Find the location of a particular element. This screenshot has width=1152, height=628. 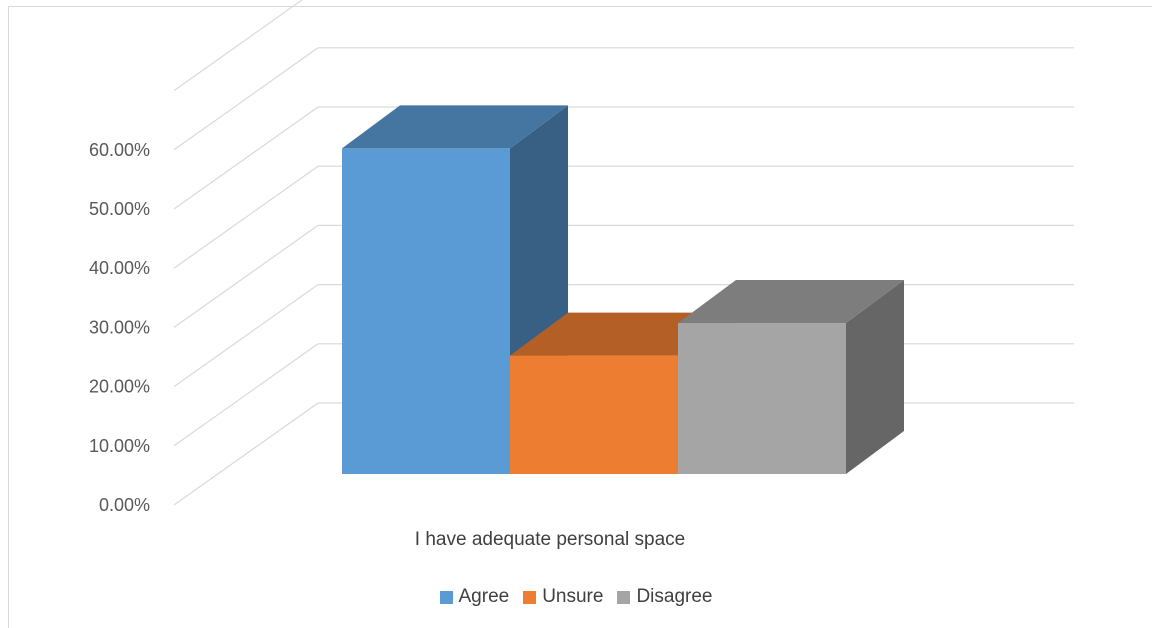

y-tick-label: 20.00% is located at coordinates (119, 387).